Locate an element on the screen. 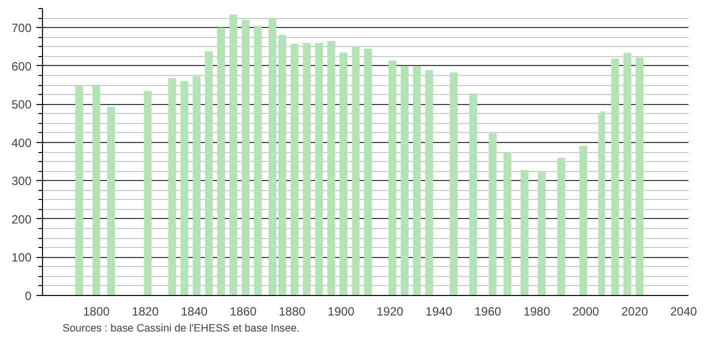 This screenshot has width=710, height=340. y-tick-label: 100 is located at coordinates (21, 257).